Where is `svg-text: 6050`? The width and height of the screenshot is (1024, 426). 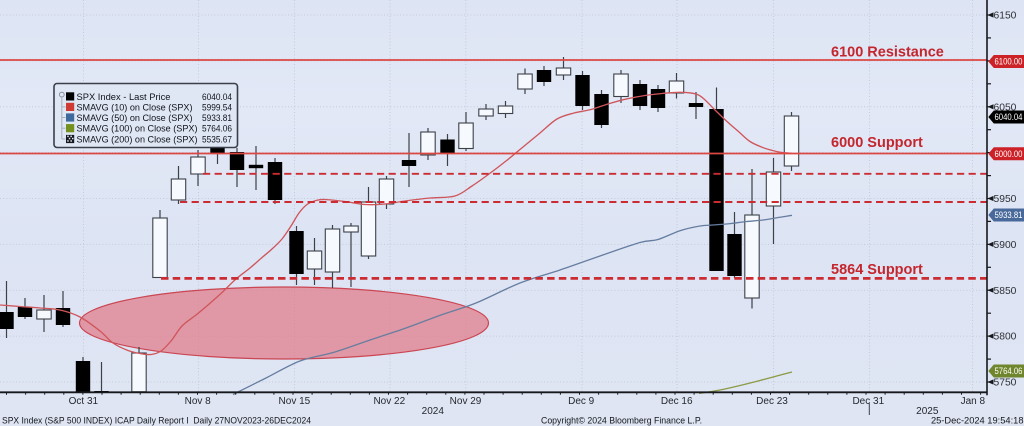 svg-text: 6050 is located at coordinates (1005, 107).